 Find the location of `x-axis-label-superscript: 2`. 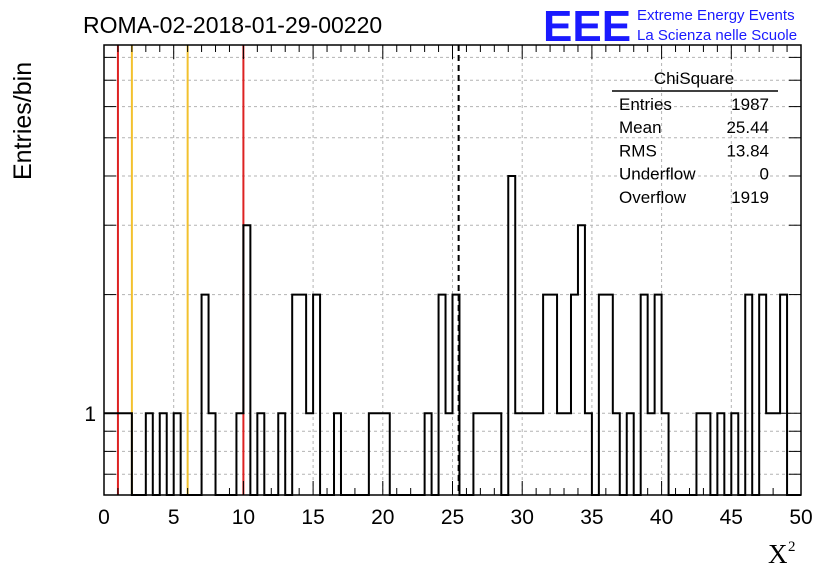

x-axis-label-superscript: 2 is located at coordinates (792, 547).